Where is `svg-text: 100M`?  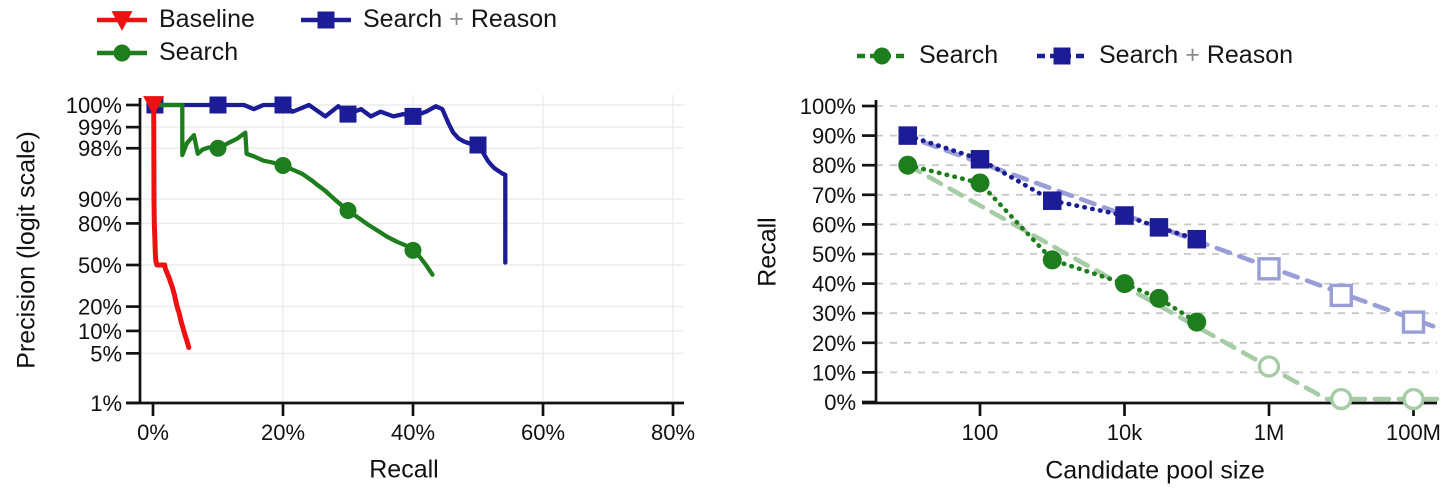 svg-text: 100M is located at coordinates (1413, 432).